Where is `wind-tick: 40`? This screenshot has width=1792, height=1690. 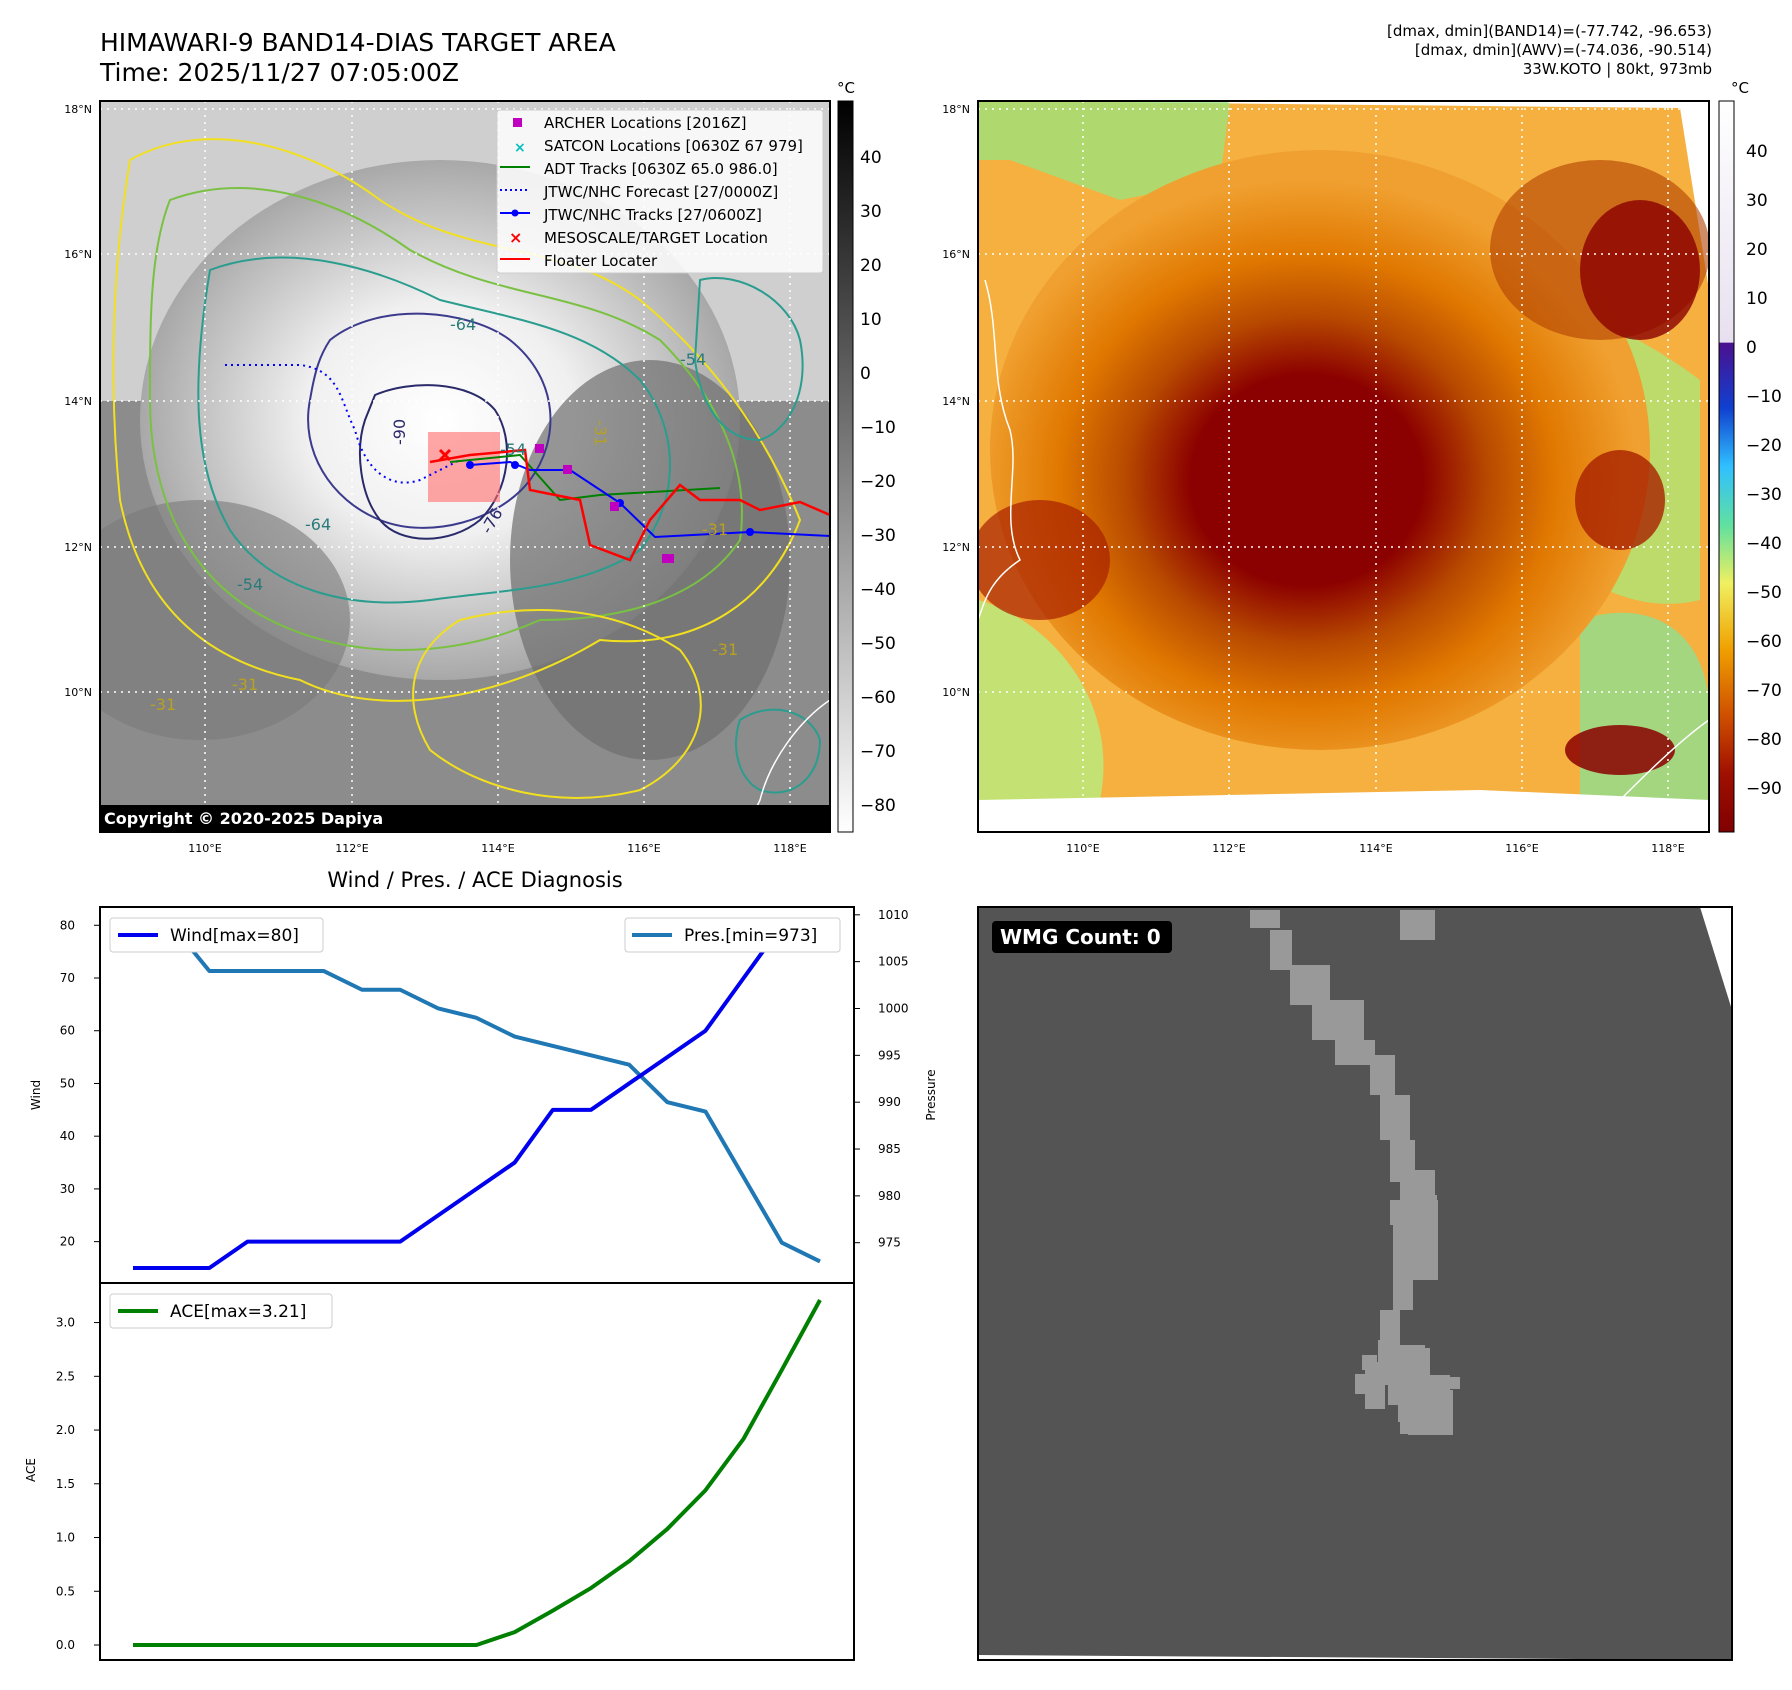
wind-tick: 40 is located at coordinates (67, 1136).